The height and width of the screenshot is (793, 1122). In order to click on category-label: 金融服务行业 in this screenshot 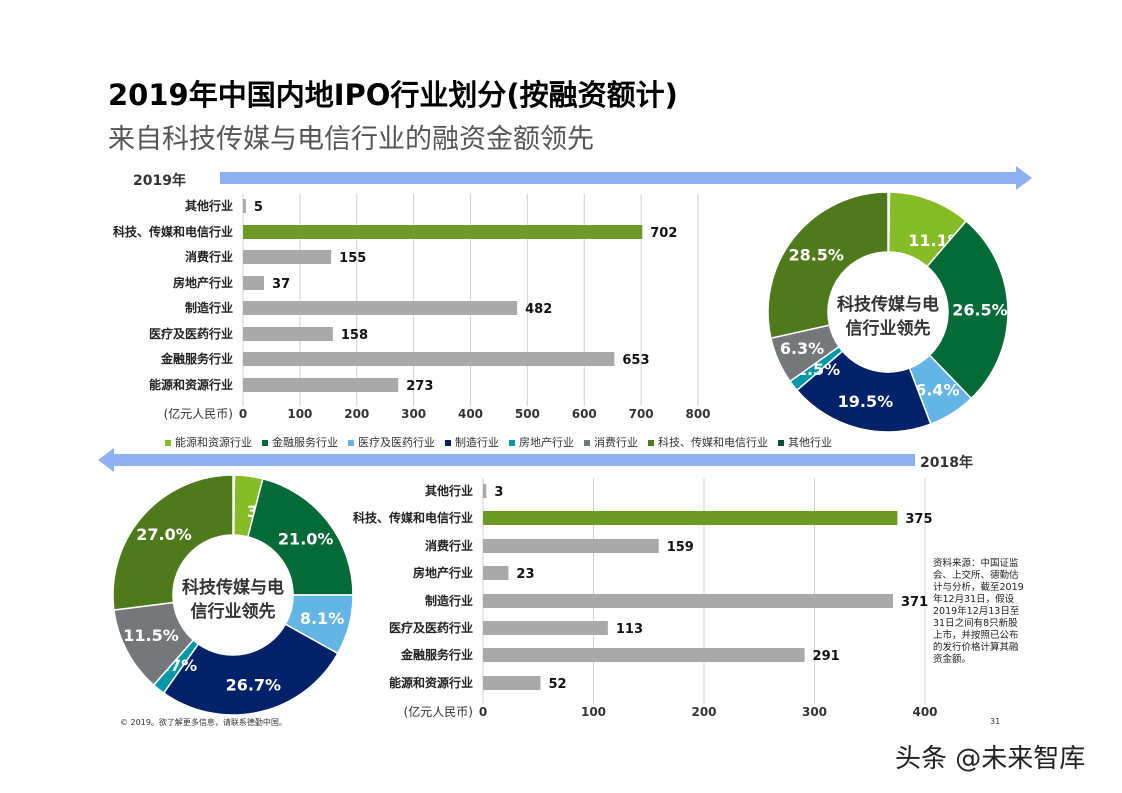, I will do `click(436, 654)`.